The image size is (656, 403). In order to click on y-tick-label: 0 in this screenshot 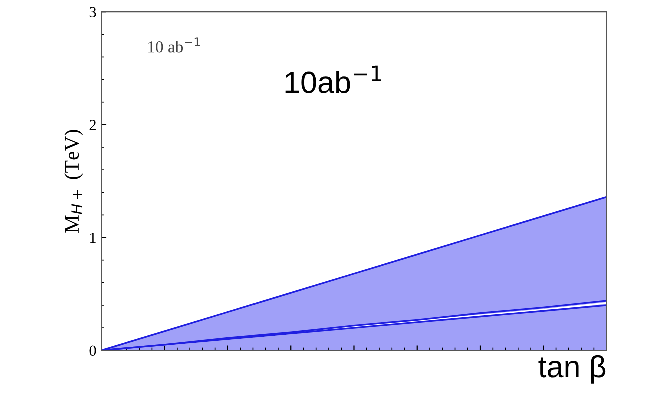, I will do `click(93, 351)`.